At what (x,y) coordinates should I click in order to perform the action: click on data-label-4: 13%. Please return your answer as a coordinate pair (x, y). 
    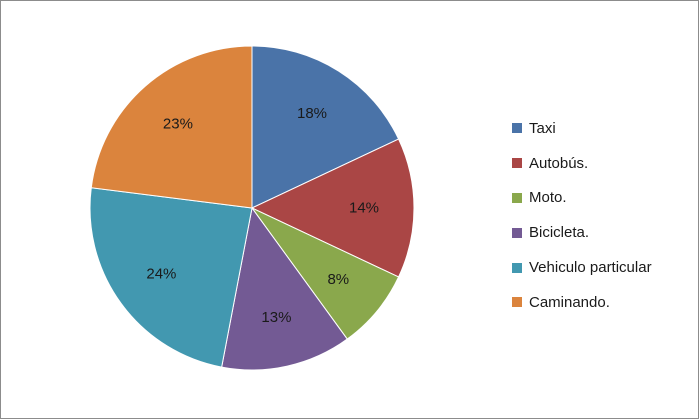
    Looking at the image, I should click on (276, 317).